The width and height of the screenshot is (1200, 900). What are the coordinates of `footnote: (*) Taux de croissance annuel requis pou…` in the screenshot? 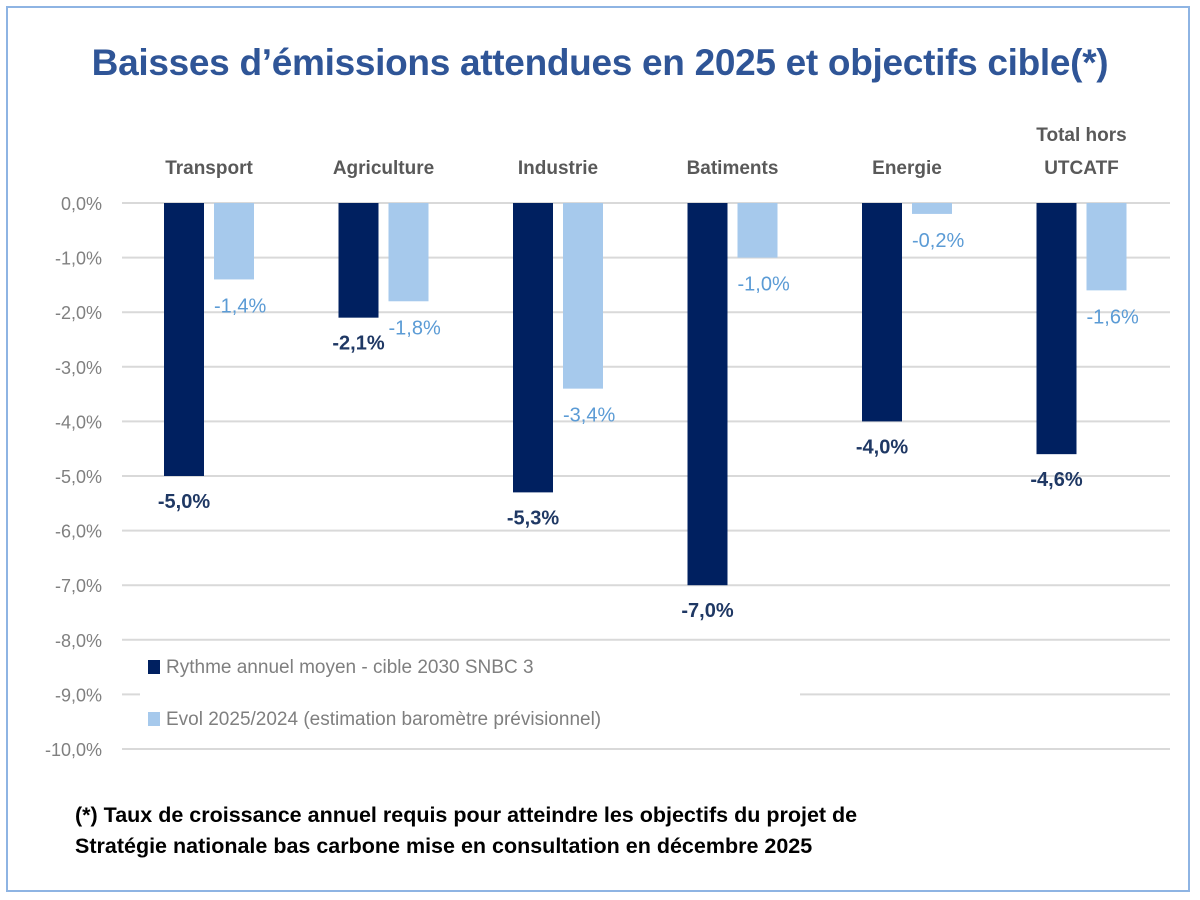 It's located at (466, 831).